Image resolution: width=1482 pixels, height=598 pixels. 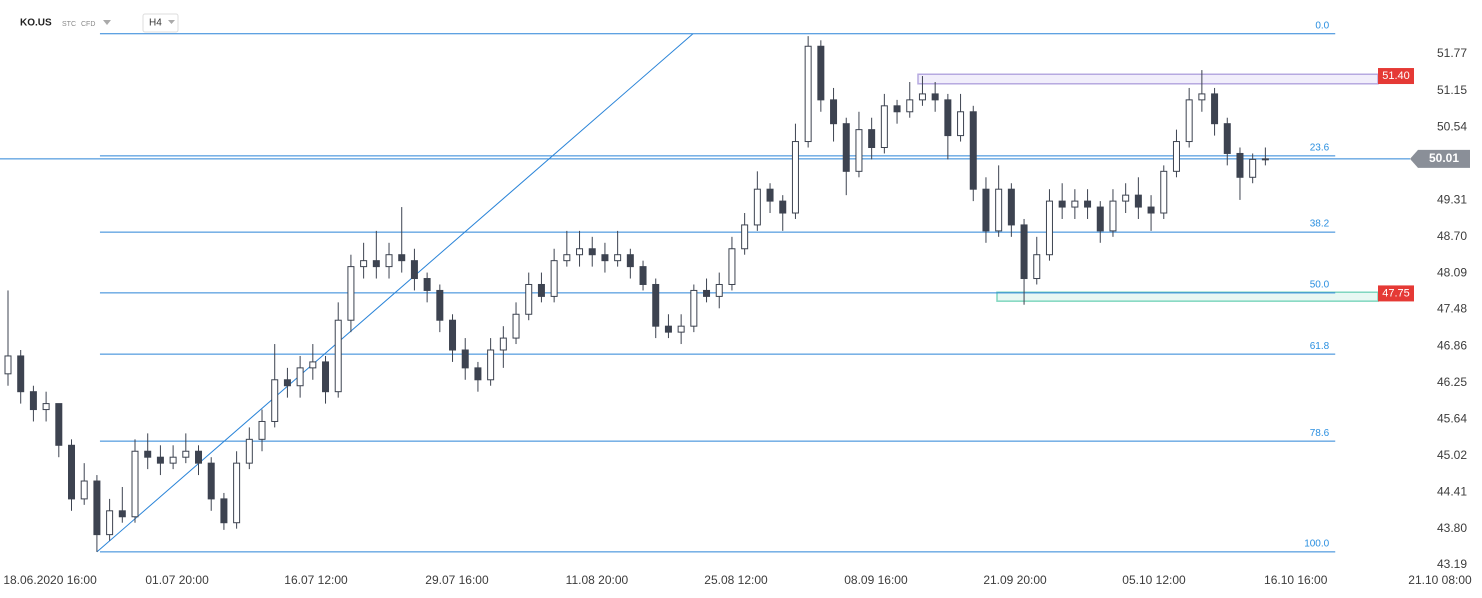 What do you see at coordinates (1148, 79) in the screenshot?
I see `price-zone` at bounding box center [1148, 79].